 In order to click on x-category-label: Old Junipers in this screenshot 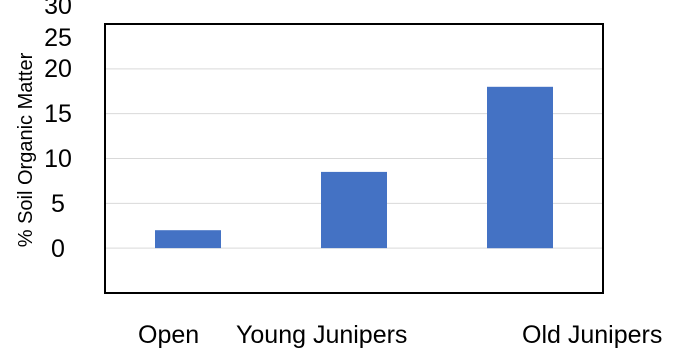, I will do `click(592, 335)`.